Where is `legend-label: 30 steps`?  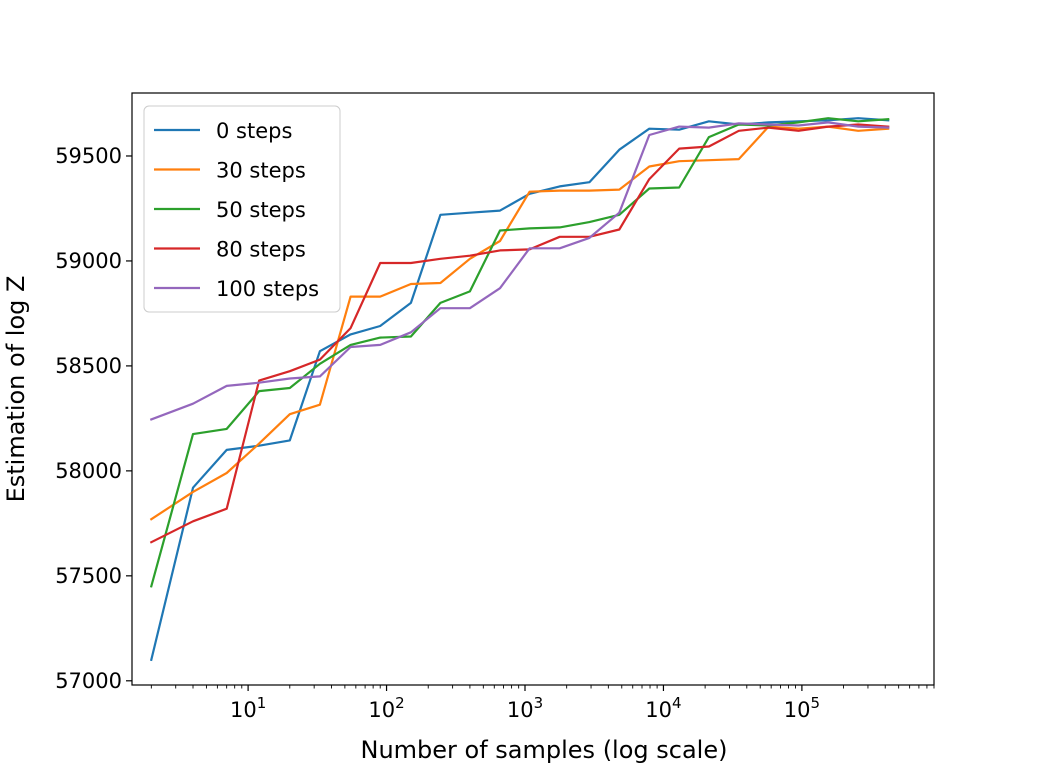
legend-label: 30 steps is located at coordinates (261, 171).